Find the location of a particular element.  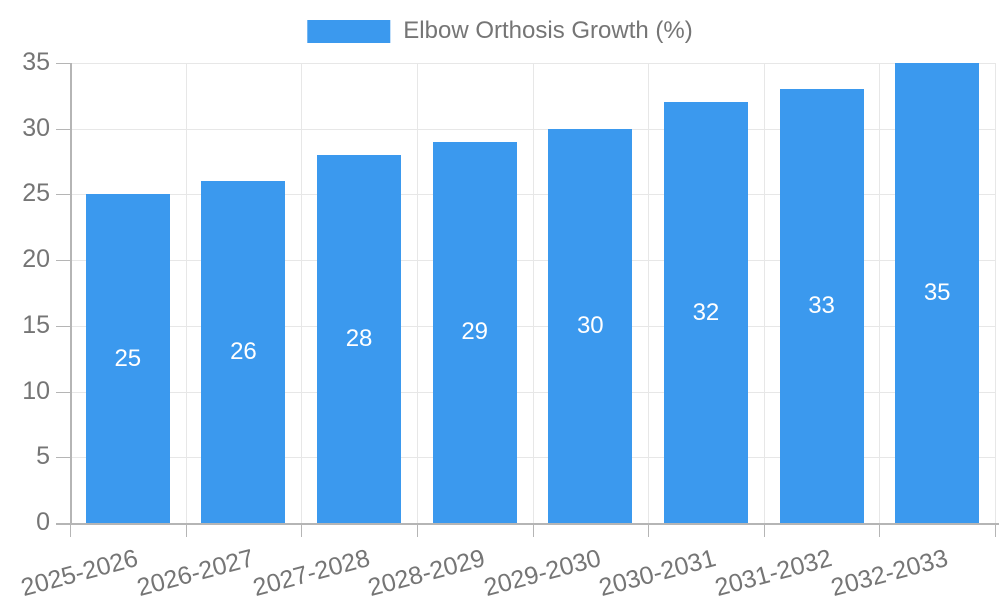

legend-swatch-icon is located at coordinates (349, 31).